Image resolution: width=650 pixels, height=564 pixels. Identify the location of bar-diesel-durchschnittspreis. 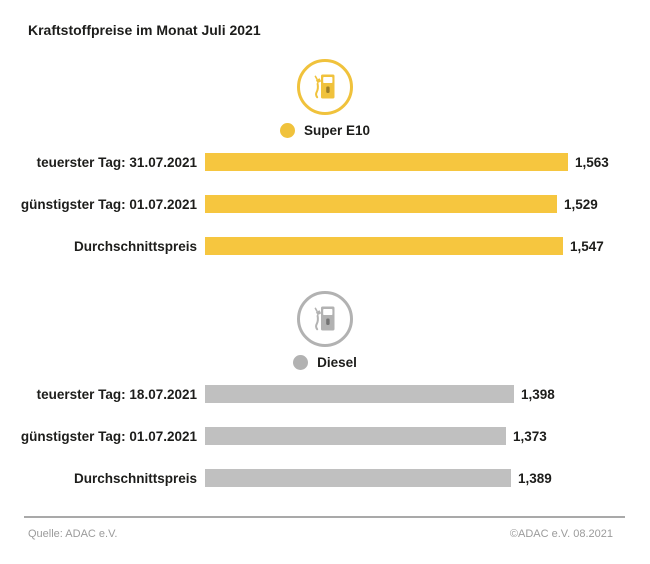
(358, 478).